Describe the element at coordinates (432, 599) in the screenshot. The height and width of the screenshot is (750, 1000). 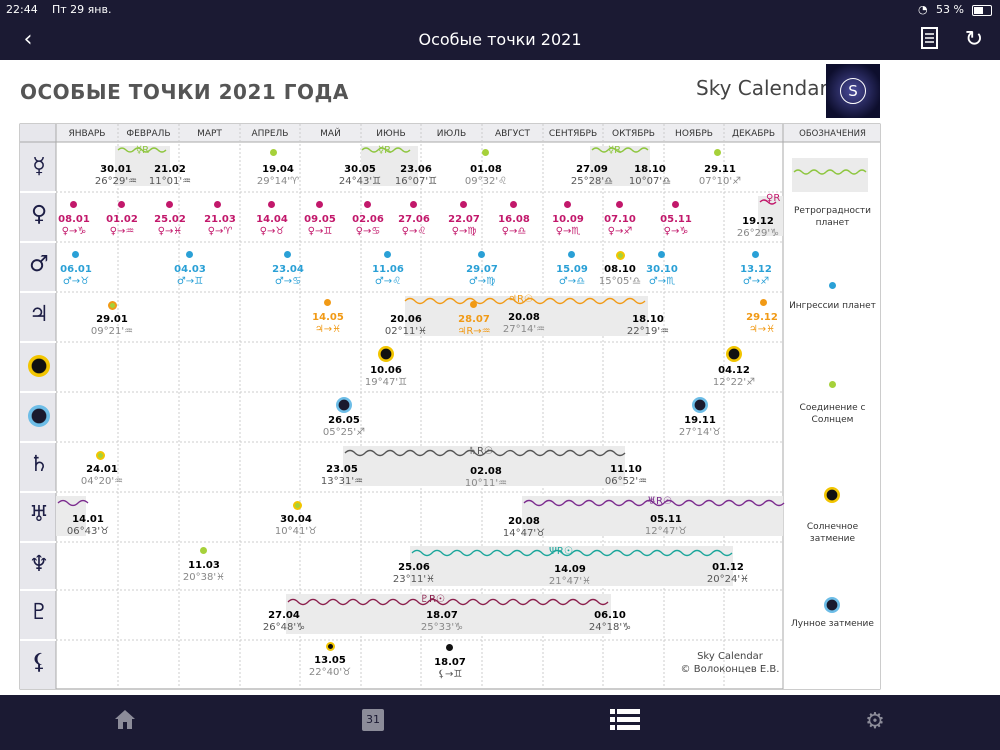
I see `pluto-retro-label: ♇R☉` at that location.